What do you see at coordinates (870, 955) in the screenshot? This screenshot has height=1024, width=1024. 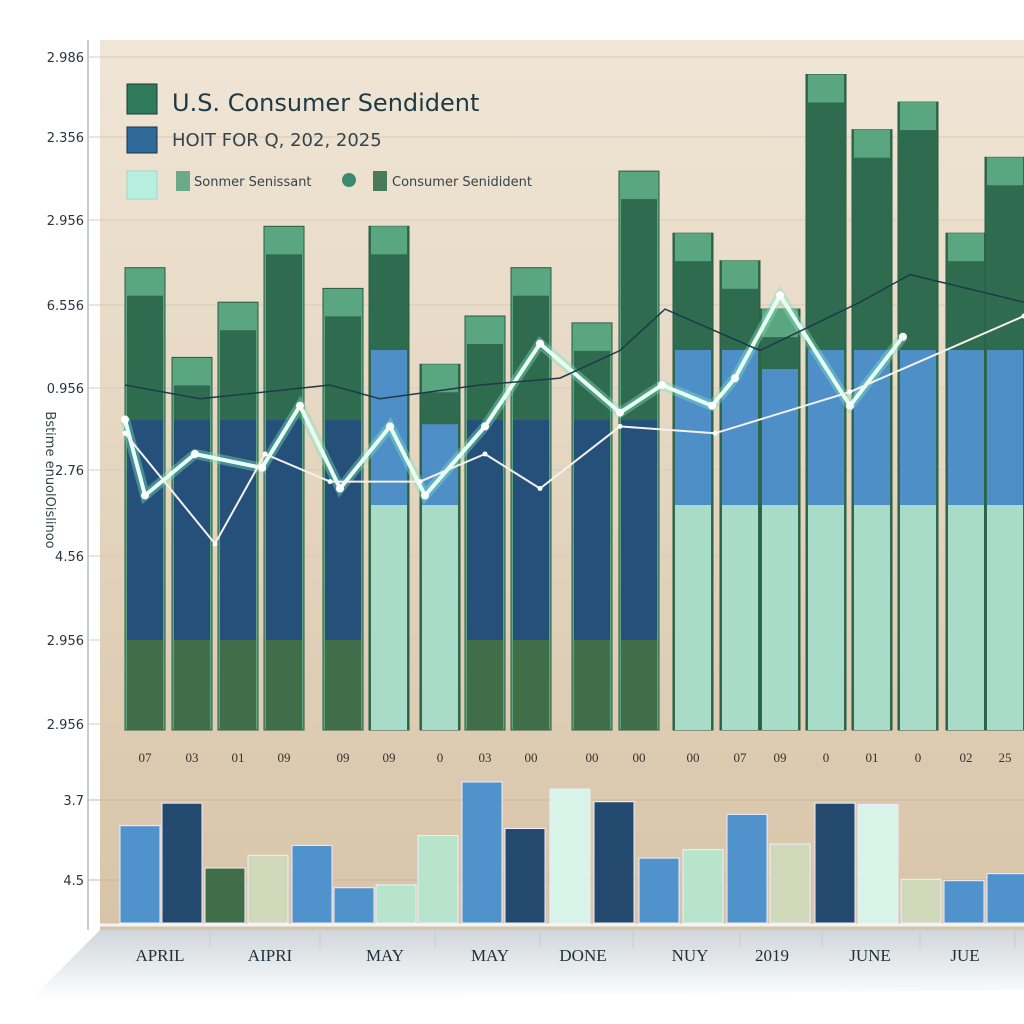 I see `month-label: JUNE` at bounding box center [870, 955].